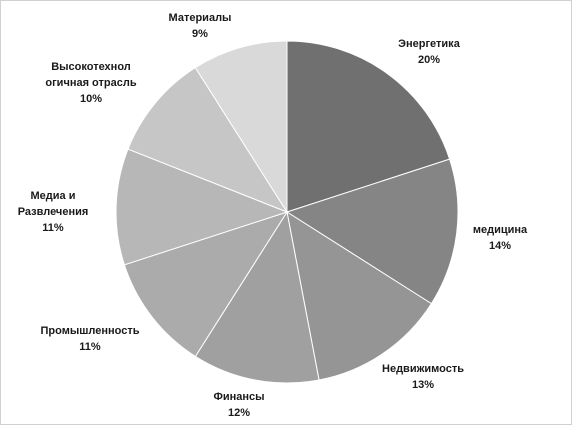  What do you see at coordinates (238, 405) in the screenshot?
I see `slice-label: Финансы 12%` at bounding box center [238, 405].